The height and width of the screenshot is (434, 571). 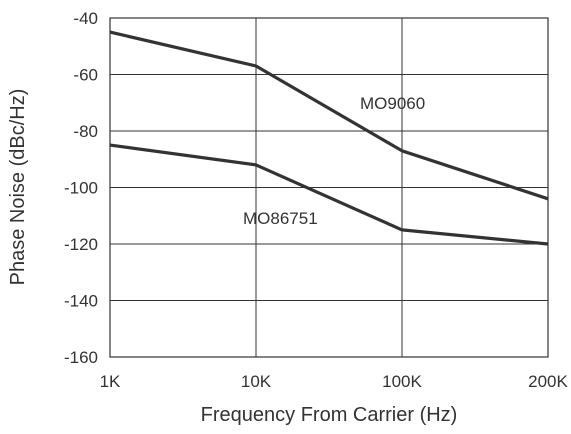 What do you see at coordinates (392, 103) in the screenshot?
I see `series-label-mo9060: MO9060` at bounding box center [392, 103].